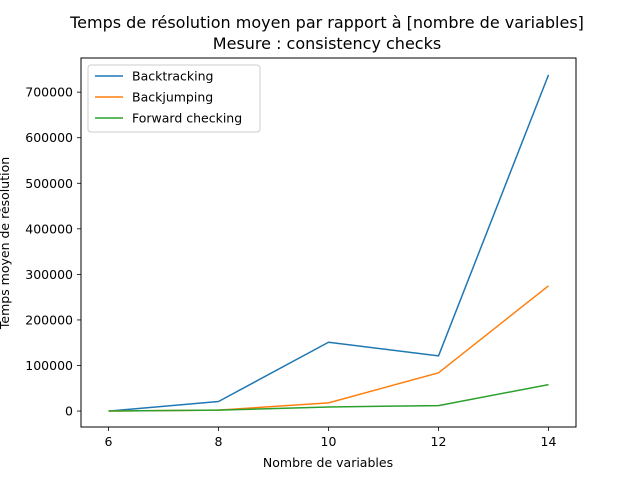 The width and height of the screenshot is (640, 480). What do you see at coordinates (49, 365) in the screenshot?
I see `y-tick-label: 100000` at bounding box center [49, 365].